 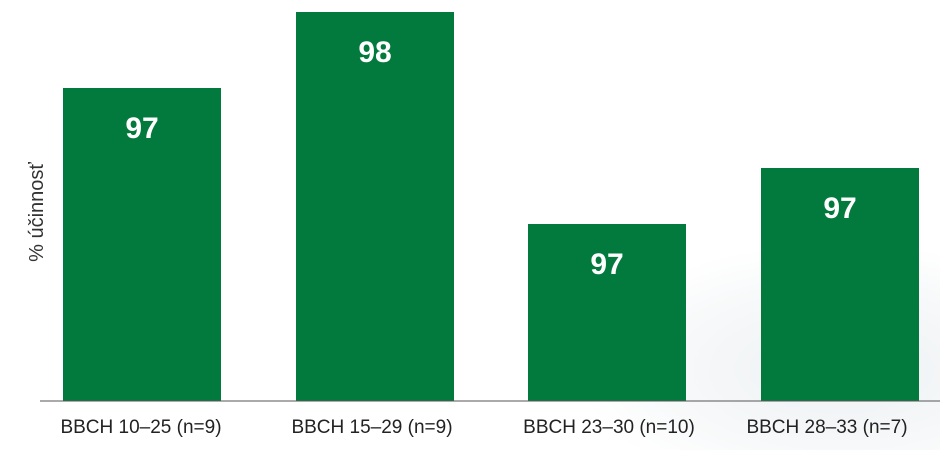 I want to click on bar-value-label-2: 98, so click(x=374, y=52).